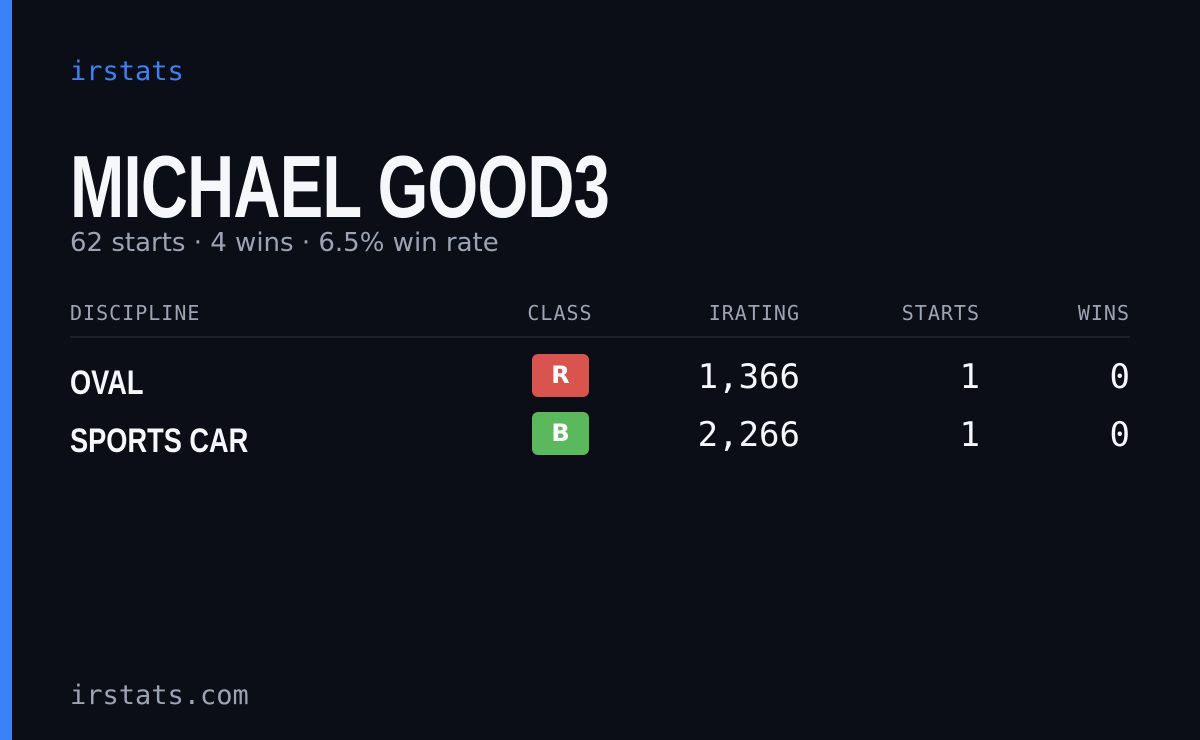  Describe the element at coordinates (1103, 313) in the screenshot. I see `header-cell: WINS` at that location.